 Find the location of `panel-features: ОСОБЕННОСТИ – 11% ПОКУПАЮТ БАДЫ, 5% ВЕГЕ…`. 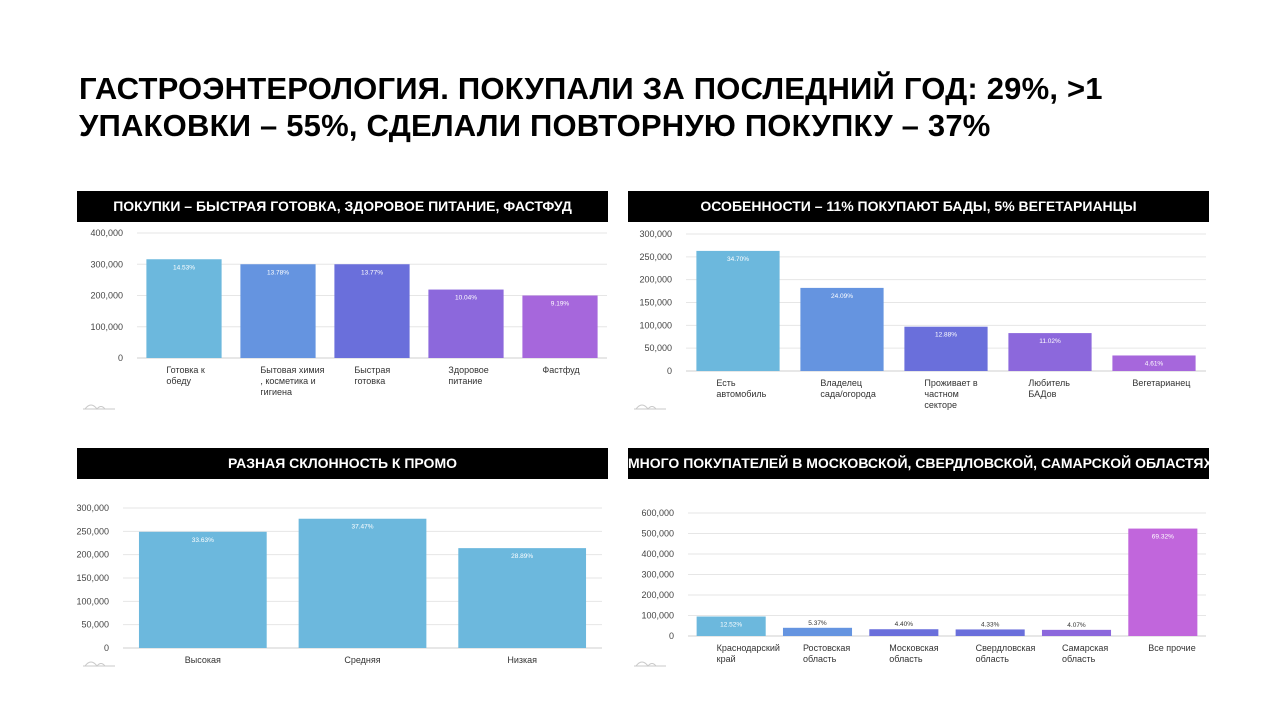

panel-features: ОСОБЕННОСТИ – 11% ПОКУПАЮТ БАДЫ, 5% ВЕГЕ… is located at coordinates (918, 308).